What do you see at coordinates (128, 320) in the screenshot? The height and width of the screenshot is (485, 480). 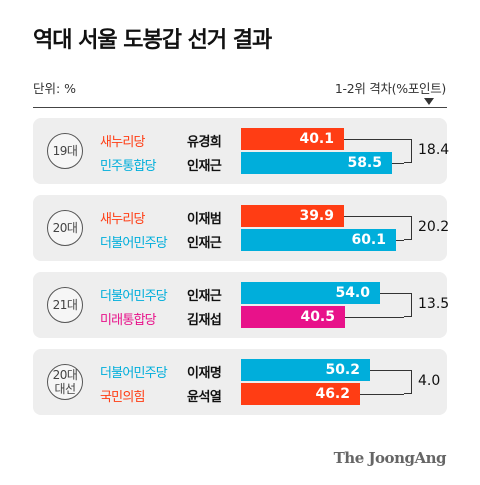 I see `party-name: 미래통합당` at bounding box center [128, 320].